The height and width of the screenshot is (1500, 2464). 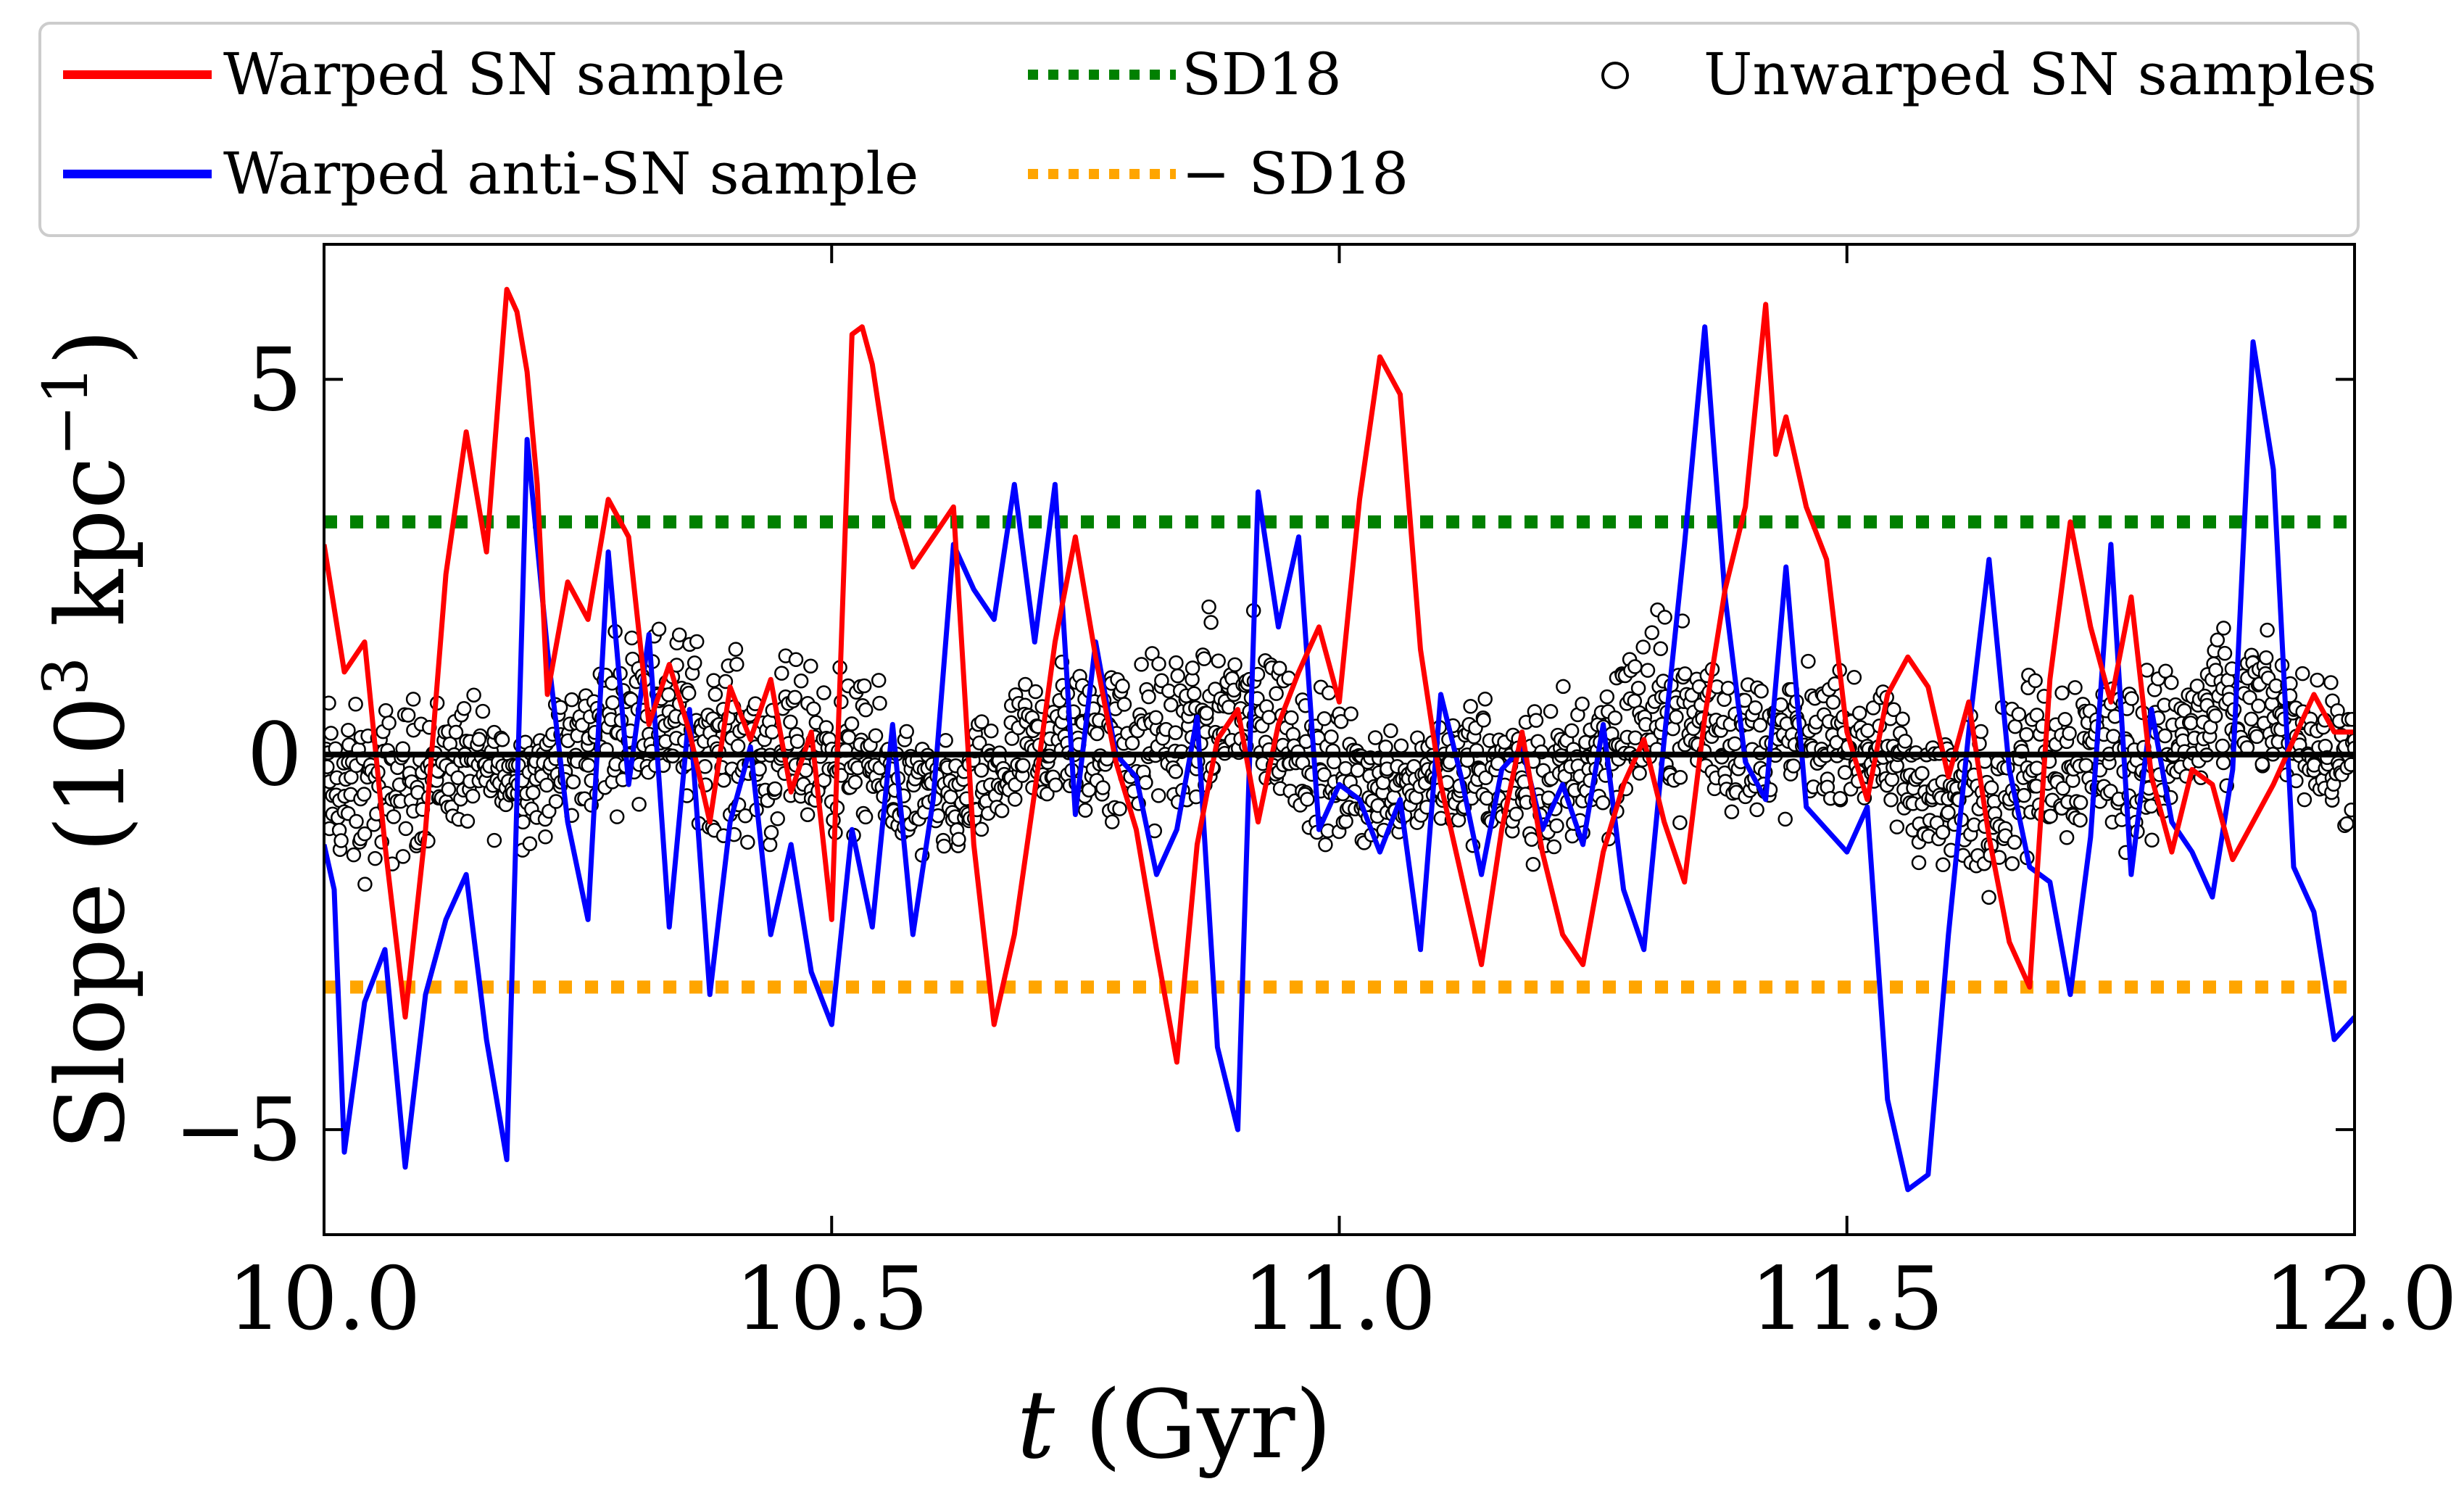 I want to click on x-tick-label: 12.0, so click(x=2361, y=1299).